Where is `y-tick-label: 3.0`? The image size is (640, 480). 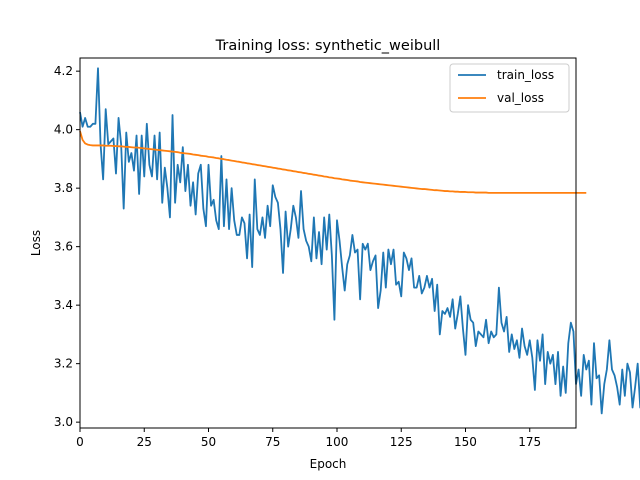
y-tick-label: 3.0 is located at coordinates (63, 422).